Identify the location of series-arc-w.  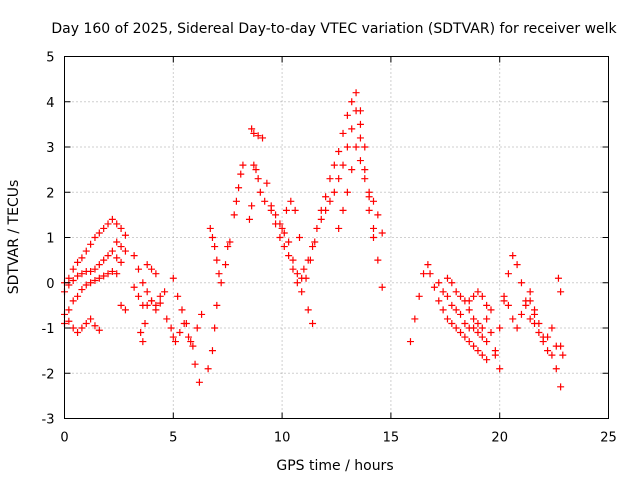
(419, 303).